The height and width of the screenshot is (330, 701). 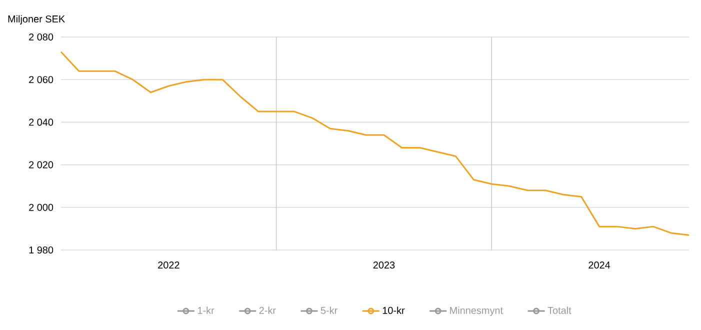 I want to click on legend-label: Minnesmynt, so click(x=476, y=311).